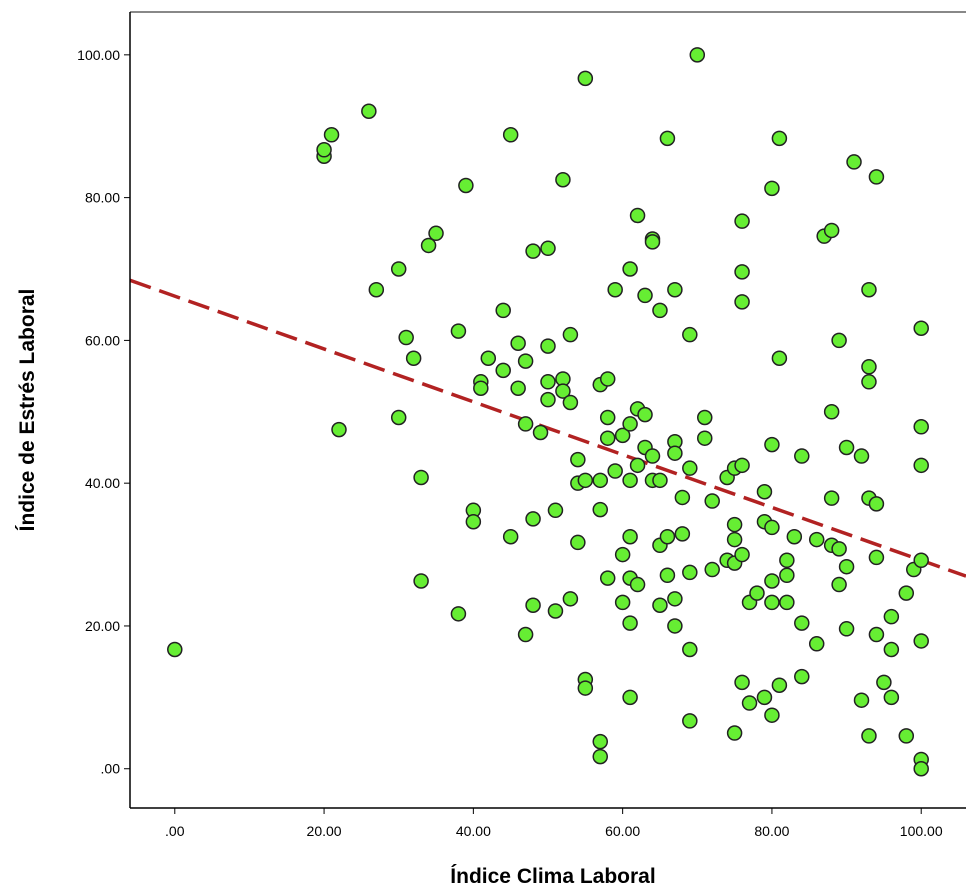 The width and height of the screenshot is (966, 892). Describe the element at coordinates (102, 483) in the screenshot. I see `y-tick-label: 40.00` at that location.